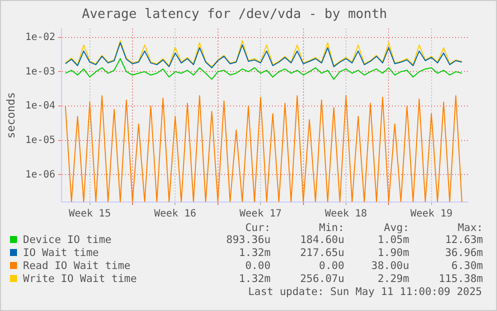 This screenshot has width=497, height=311. What do you see at coordinates (431, 214) in the screenshot?
I see `x-tick-label: Week 19` at bounding box center [431, 214].